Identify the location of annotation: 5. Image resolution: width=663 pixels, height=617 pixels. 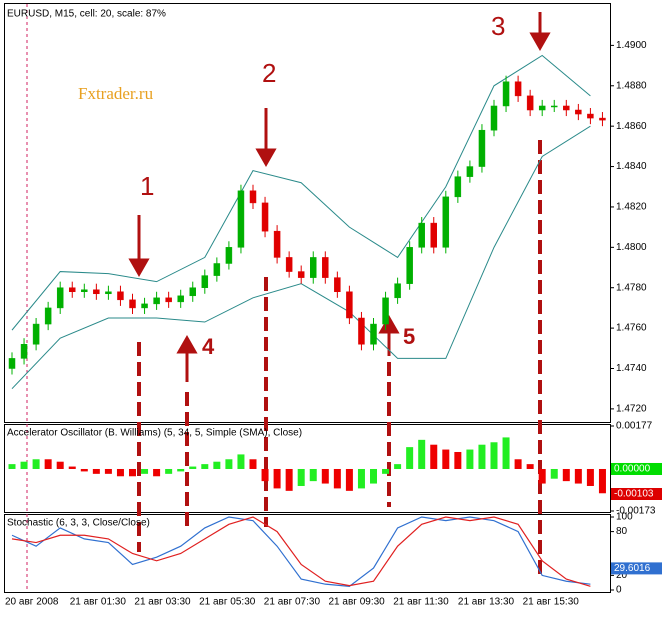
(409, 336).